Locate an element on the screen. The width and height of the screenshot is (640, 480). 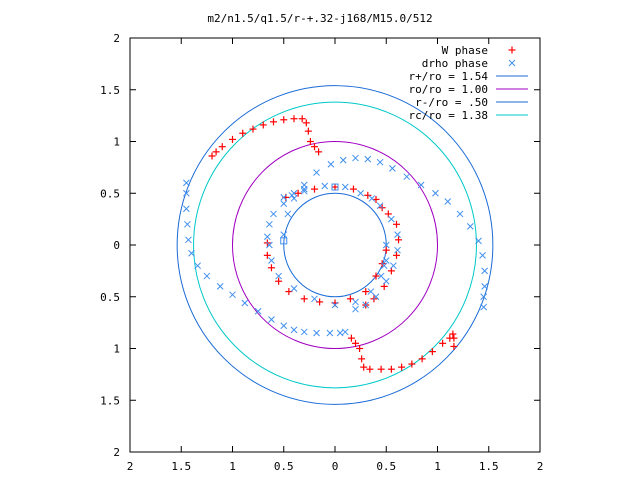
series-1-point-31-b is located at coordinates (407, 177).